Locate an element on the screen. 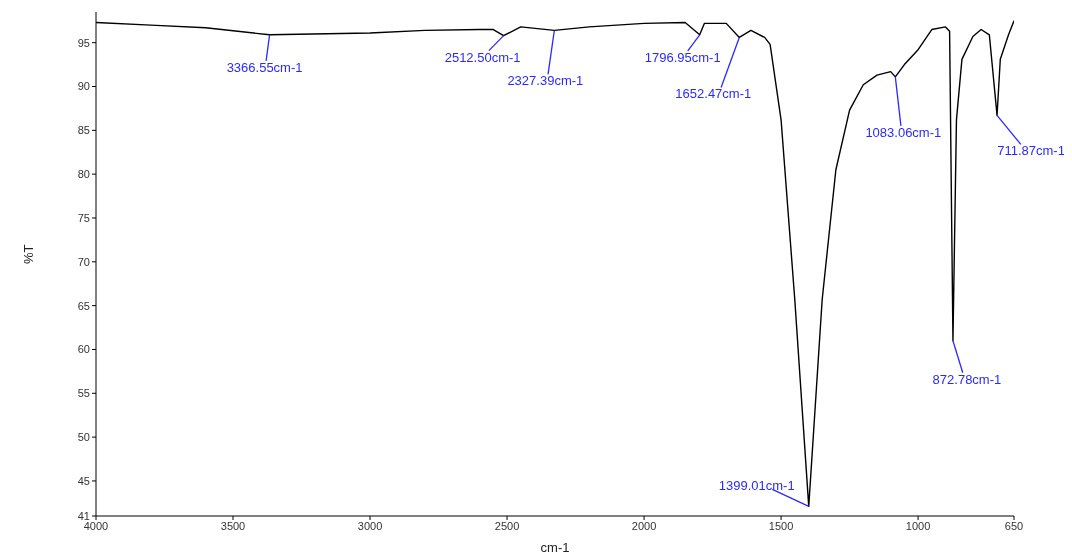  y-tick-label: 60 is located at coordinates (83, 349).